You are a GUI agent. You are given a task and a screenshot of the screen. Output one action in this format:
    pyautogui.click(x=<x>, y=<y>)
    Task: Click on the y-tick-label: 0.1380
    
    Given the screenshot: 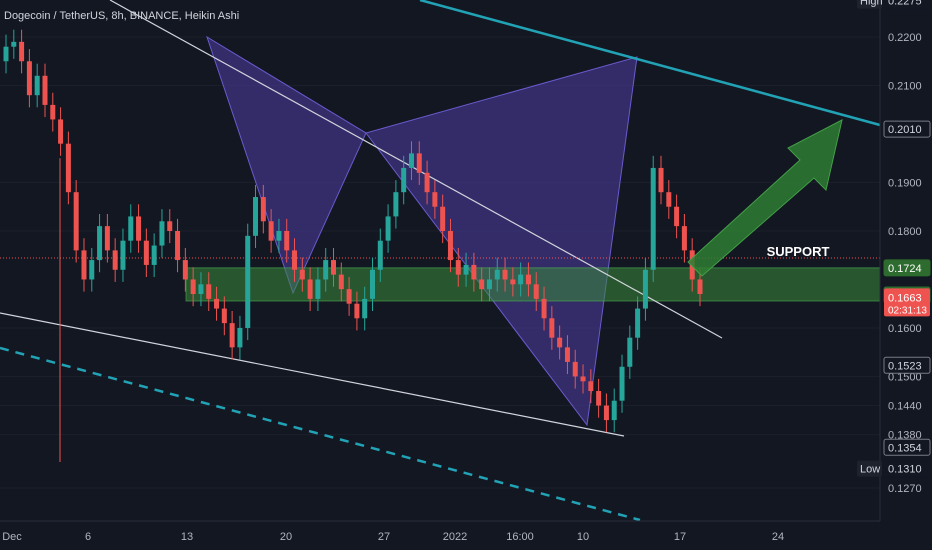 What is the action you would take?
    pyautogui.click(x=905, y=436)
    